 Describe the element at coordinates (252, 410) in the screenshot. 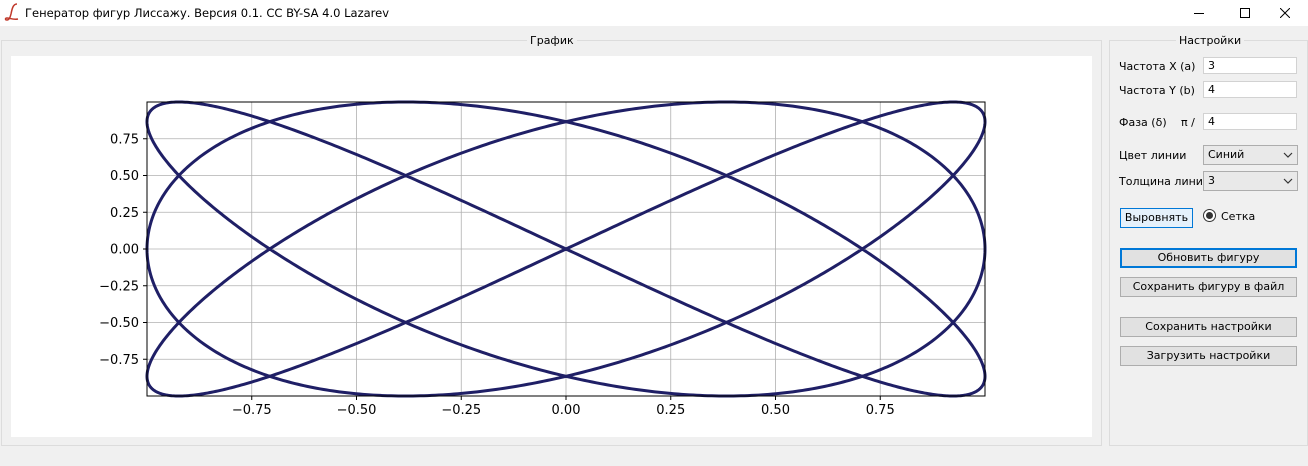

I see `x-tick-label: −0.75` at that location.